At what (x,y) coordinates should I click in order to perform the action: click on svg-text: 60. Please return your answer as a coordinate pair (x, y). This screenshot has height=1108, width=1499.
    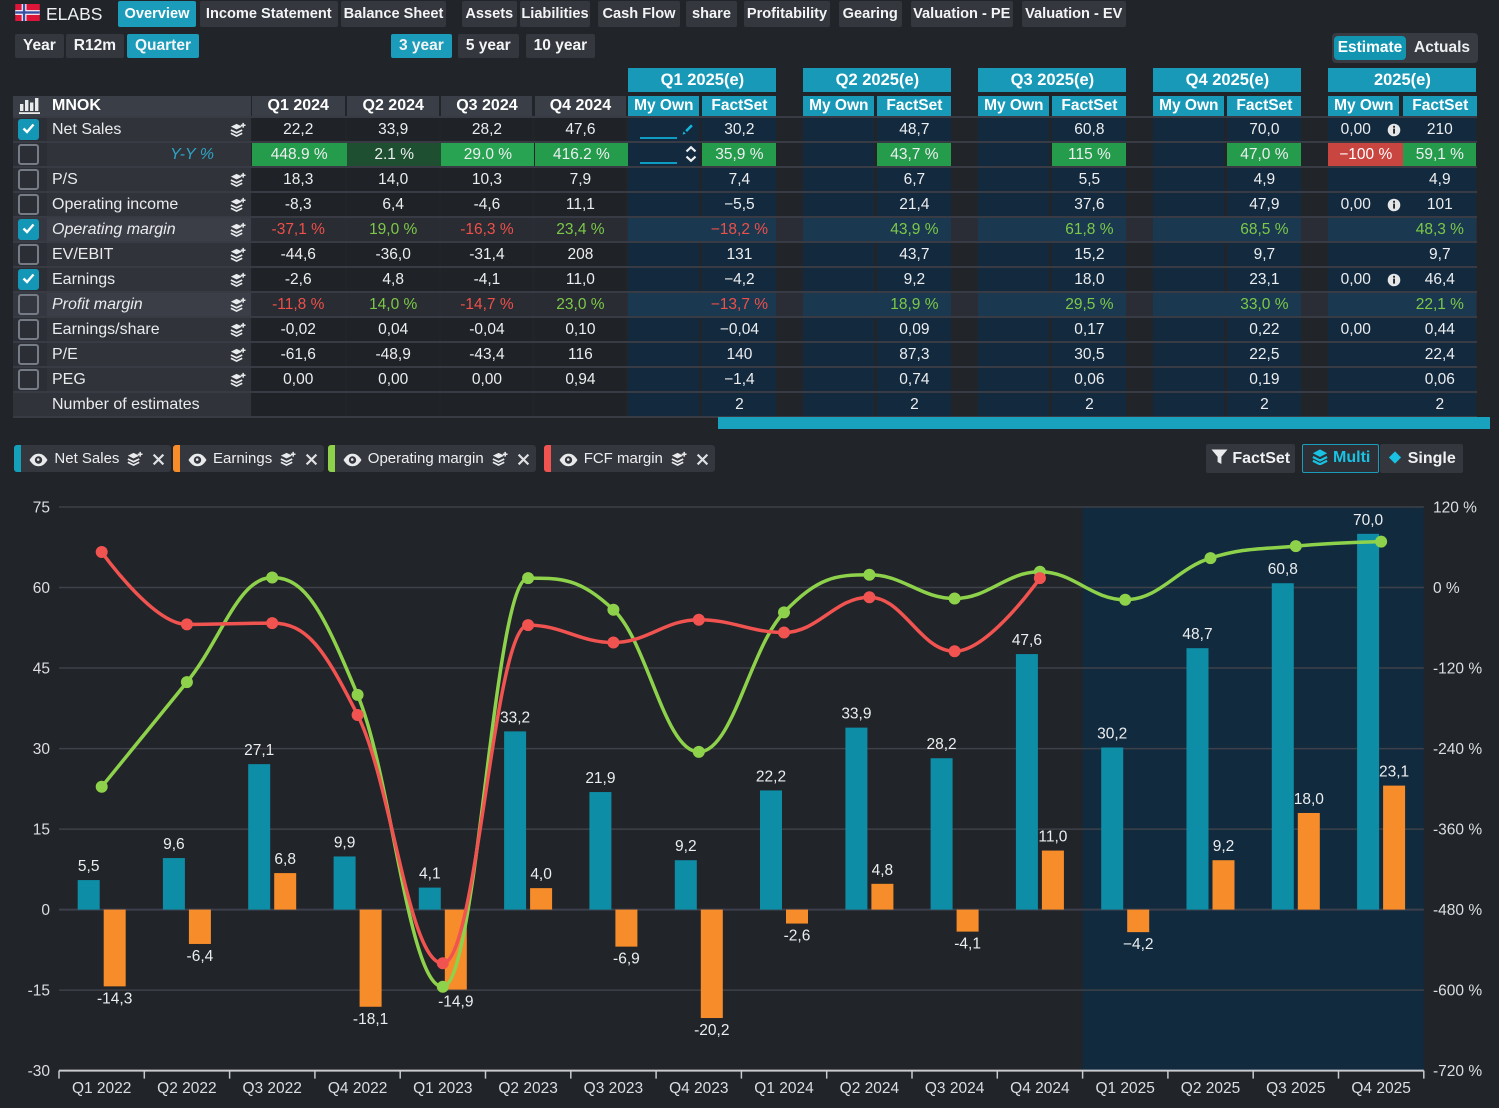
    Looking at the image, I should click on (42, 588).